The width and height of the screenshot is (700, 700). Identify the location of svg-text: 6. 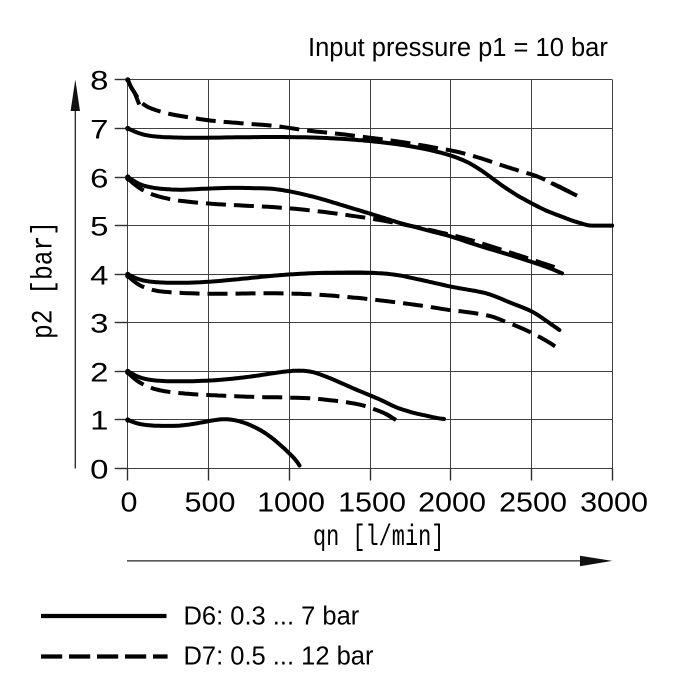
(99, 179).